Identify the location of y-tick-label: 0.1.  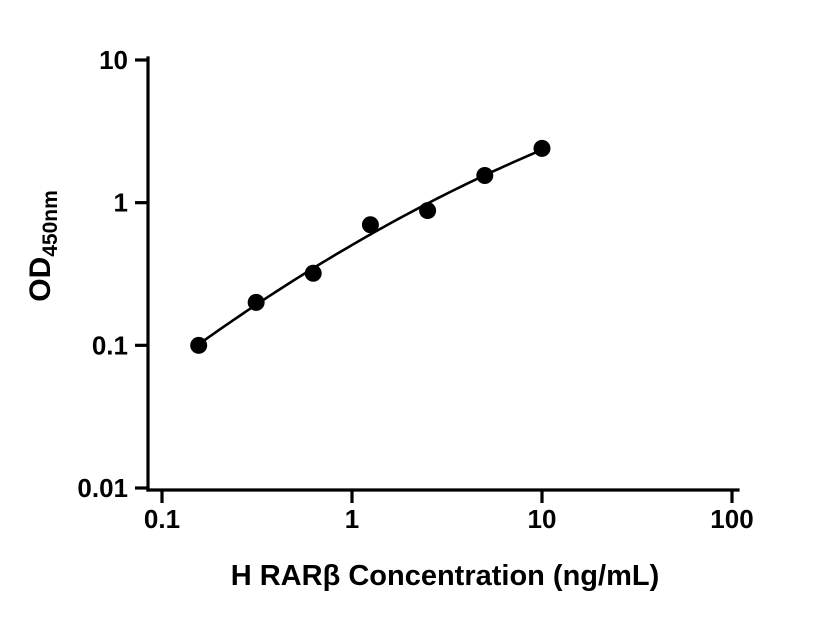
(110, 345).